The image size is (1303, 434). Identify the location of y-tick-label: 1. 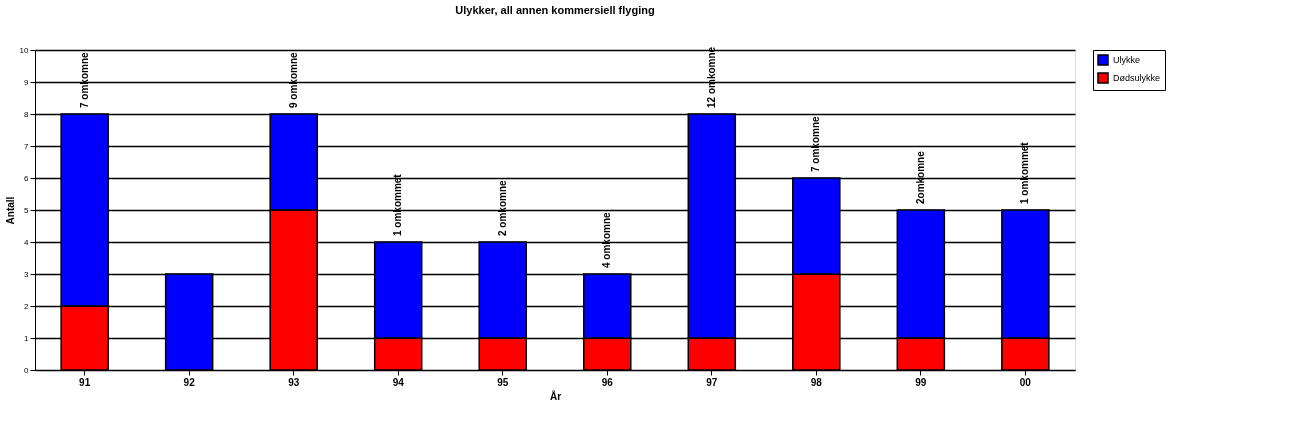
(27, 338).